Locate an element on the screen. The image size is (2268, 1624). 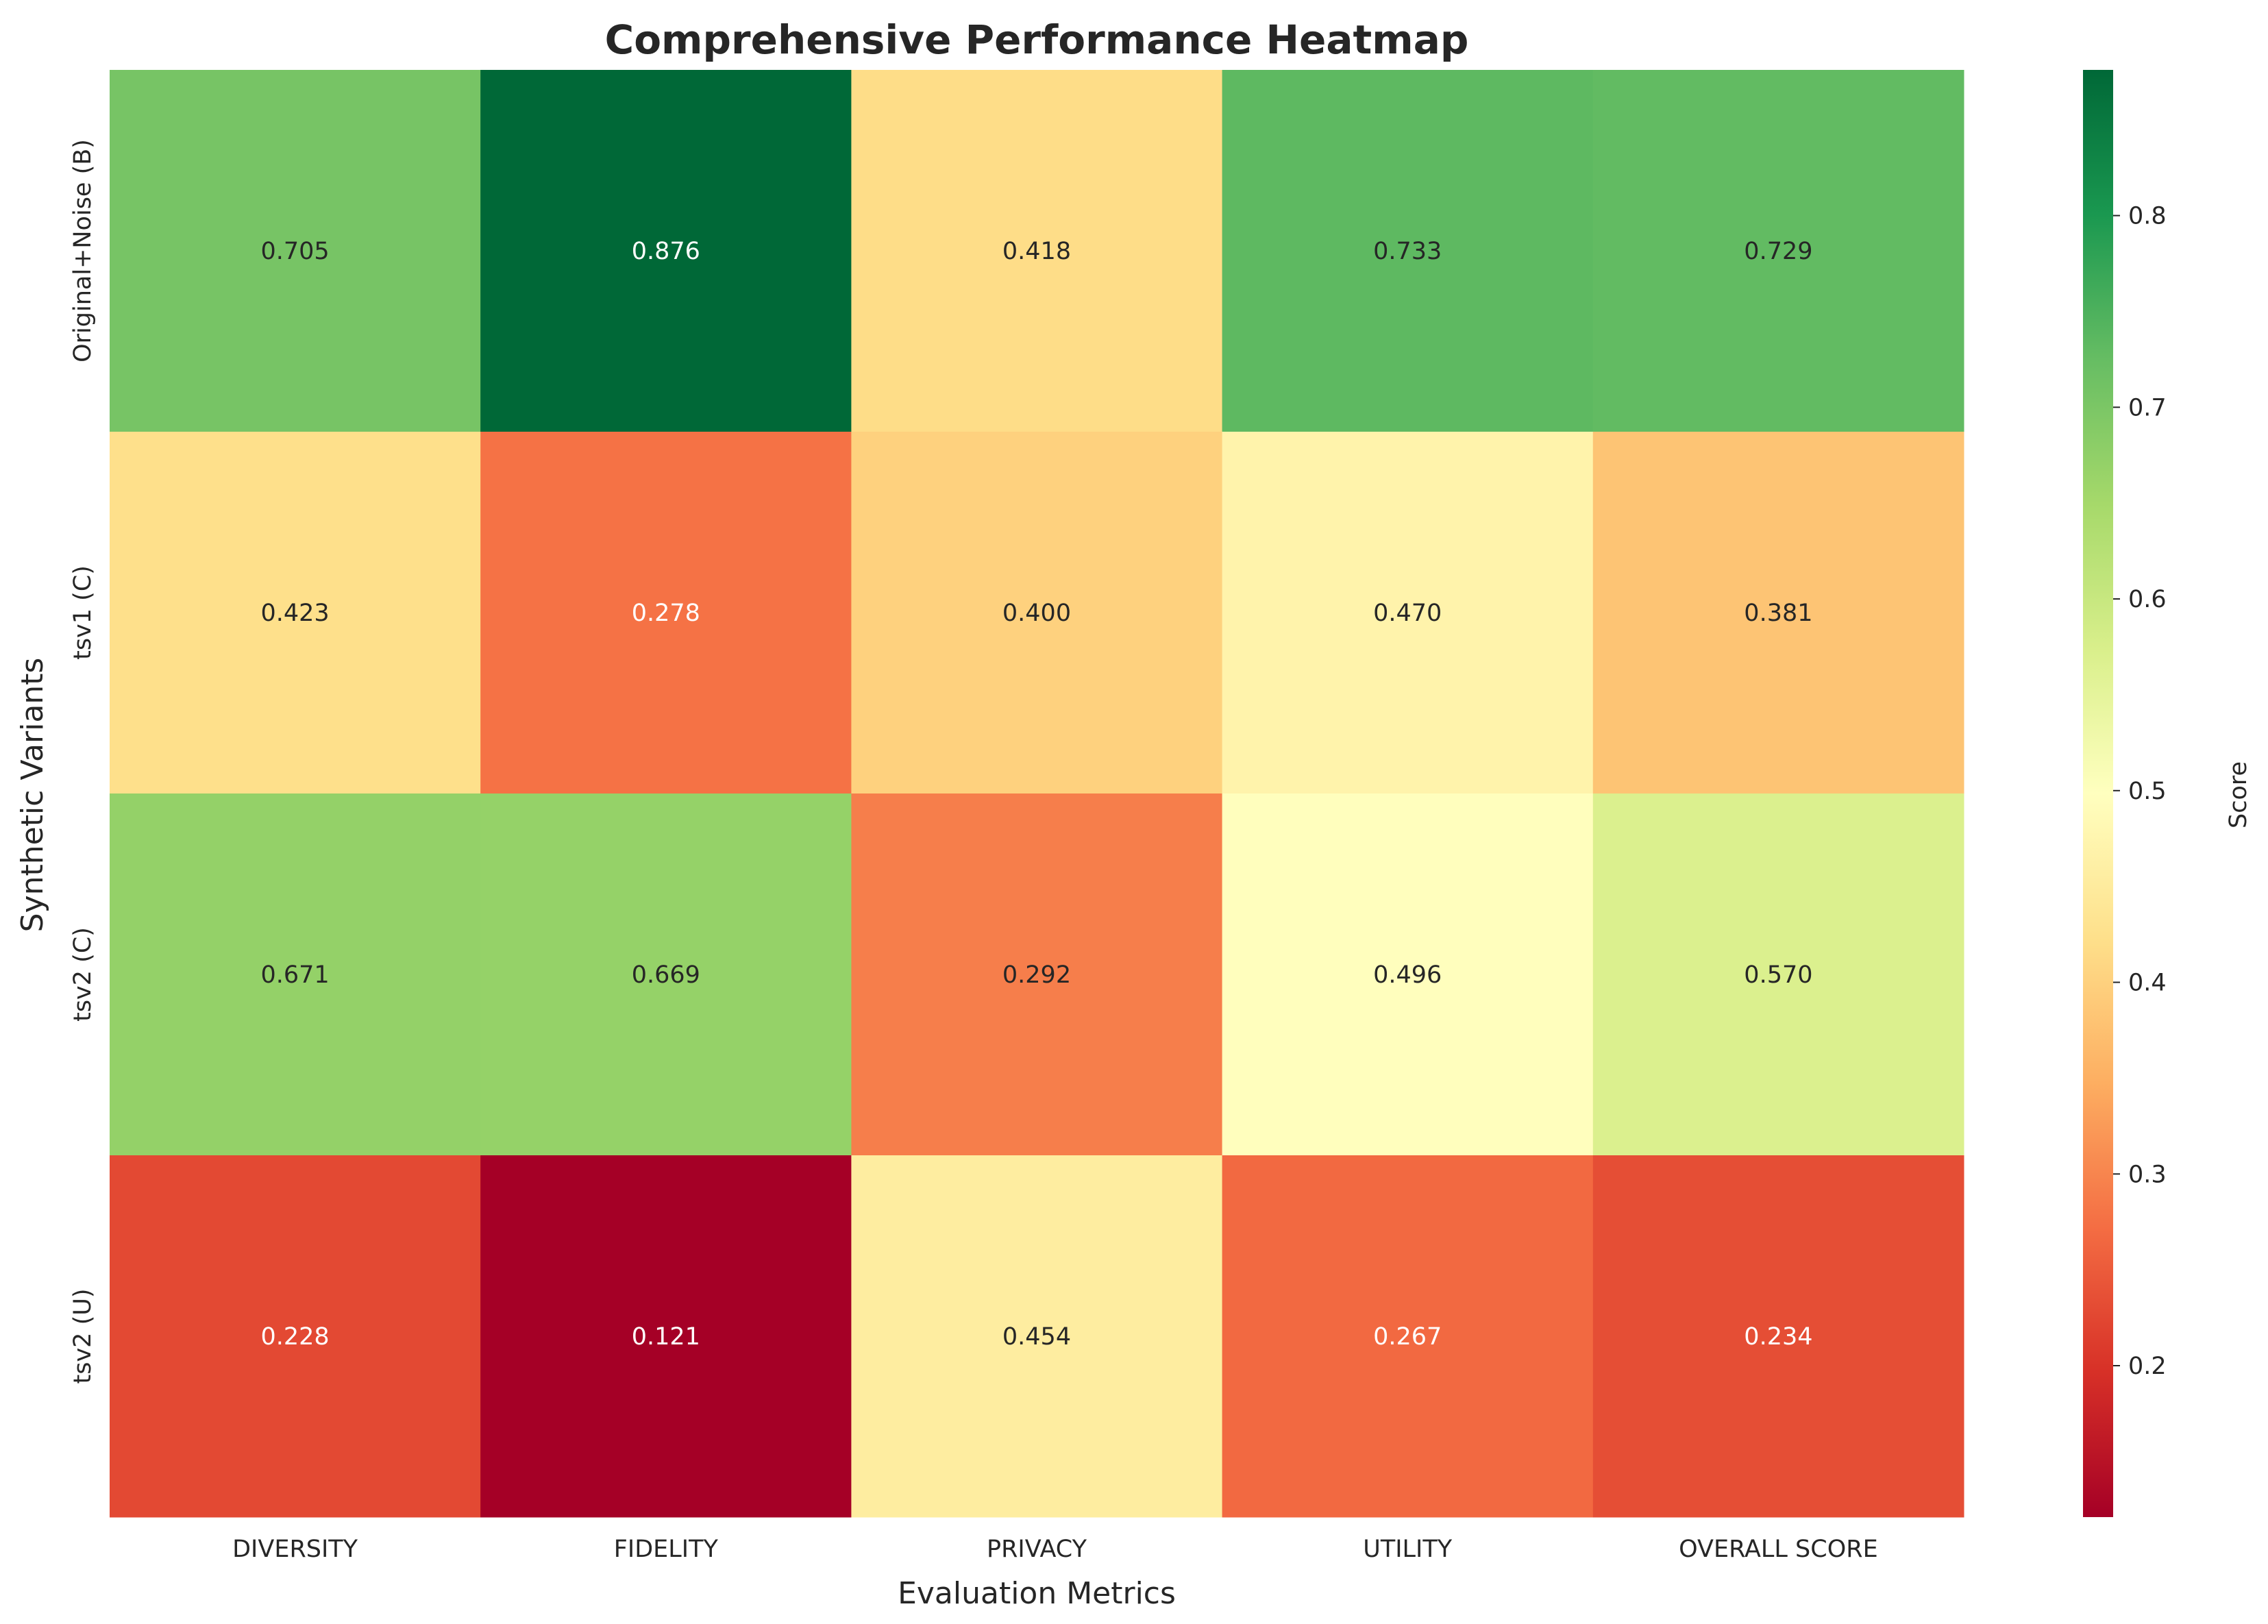
cell-value-label: 0.278 is located at coordinates (666, 613).